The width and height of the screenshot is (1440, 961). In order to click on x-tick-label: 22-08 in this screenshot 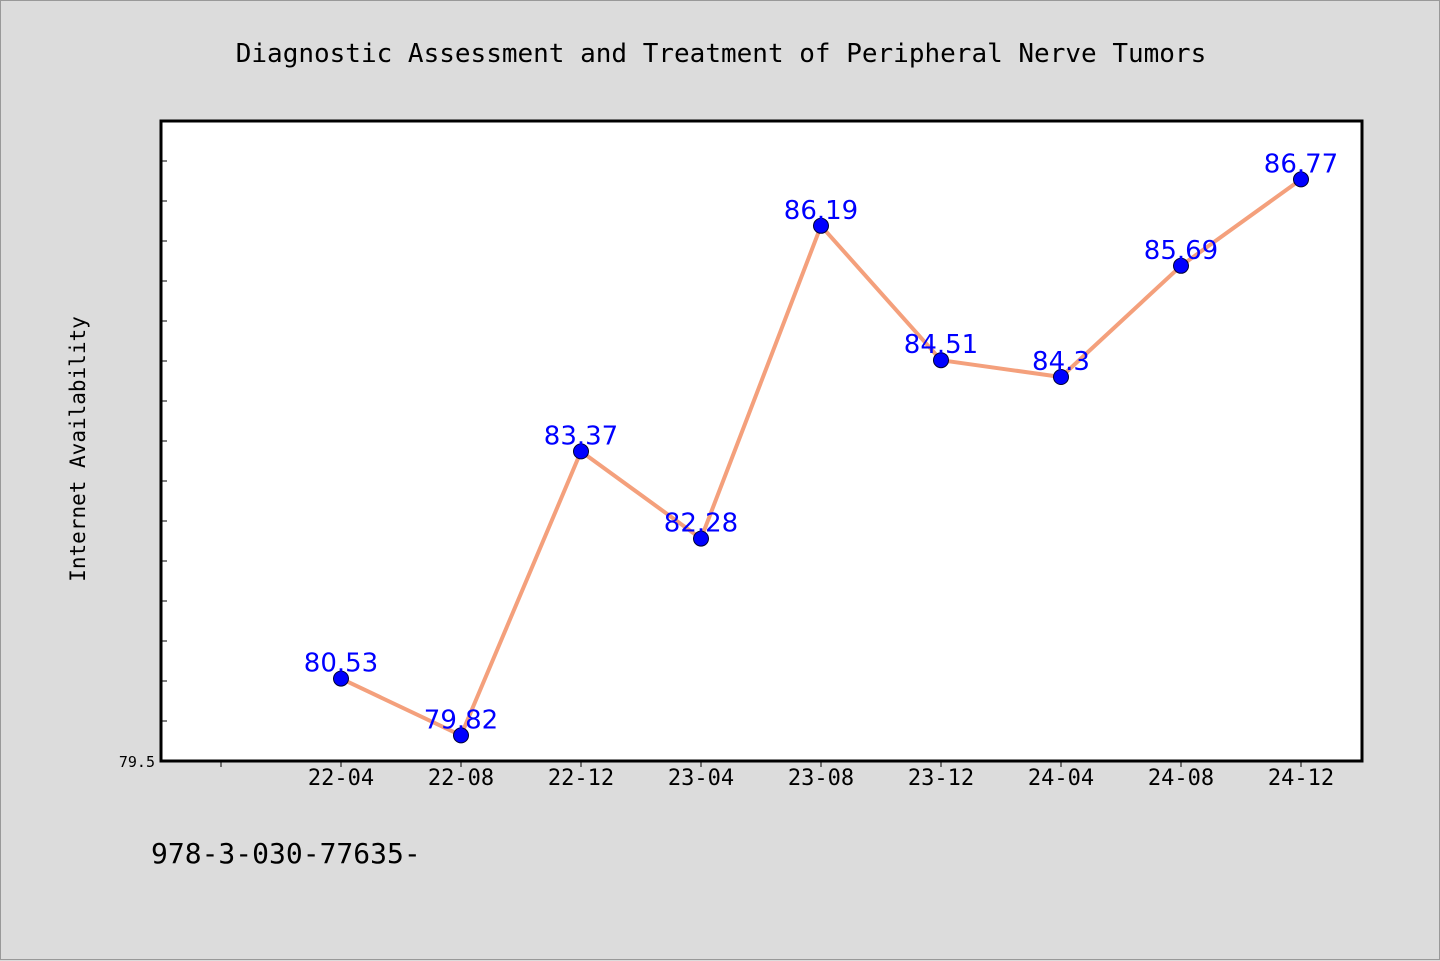, I will do `click(461, 778)`.